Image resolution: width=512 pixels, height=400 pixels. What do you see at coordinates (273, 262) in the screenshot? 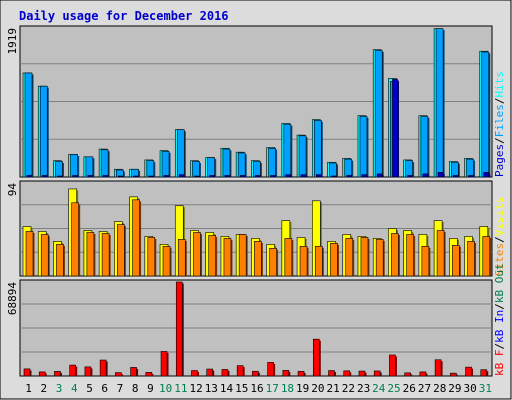
I see `bar-sites-day-17-body` at bounding box center [273, 262].